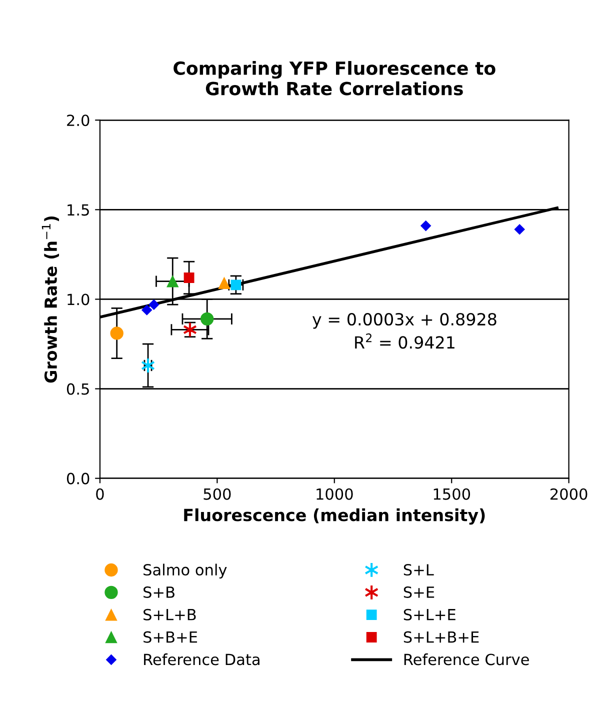  Describe the element at coordinates (185, 571) in the screenshot. I see `legend-label: Salmo only` at that location.